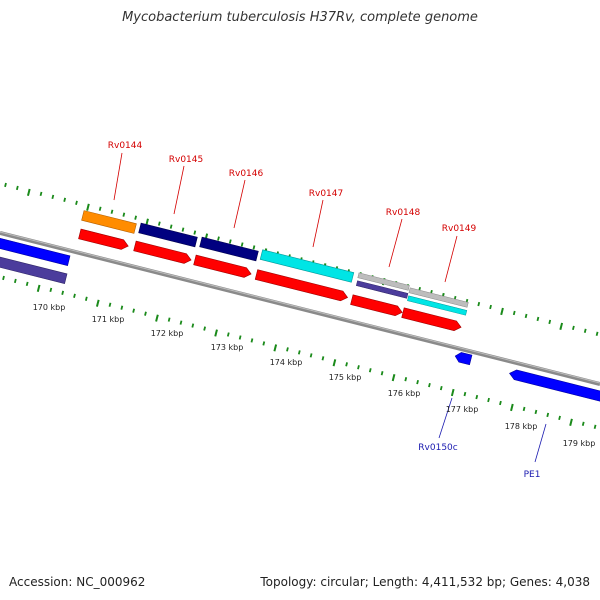 The image size is (600, 600). What do you see at coordinates (383, 281) in the screenshot?
I see `feature-rv0148-misc-a` at bounding box center [383, 281].